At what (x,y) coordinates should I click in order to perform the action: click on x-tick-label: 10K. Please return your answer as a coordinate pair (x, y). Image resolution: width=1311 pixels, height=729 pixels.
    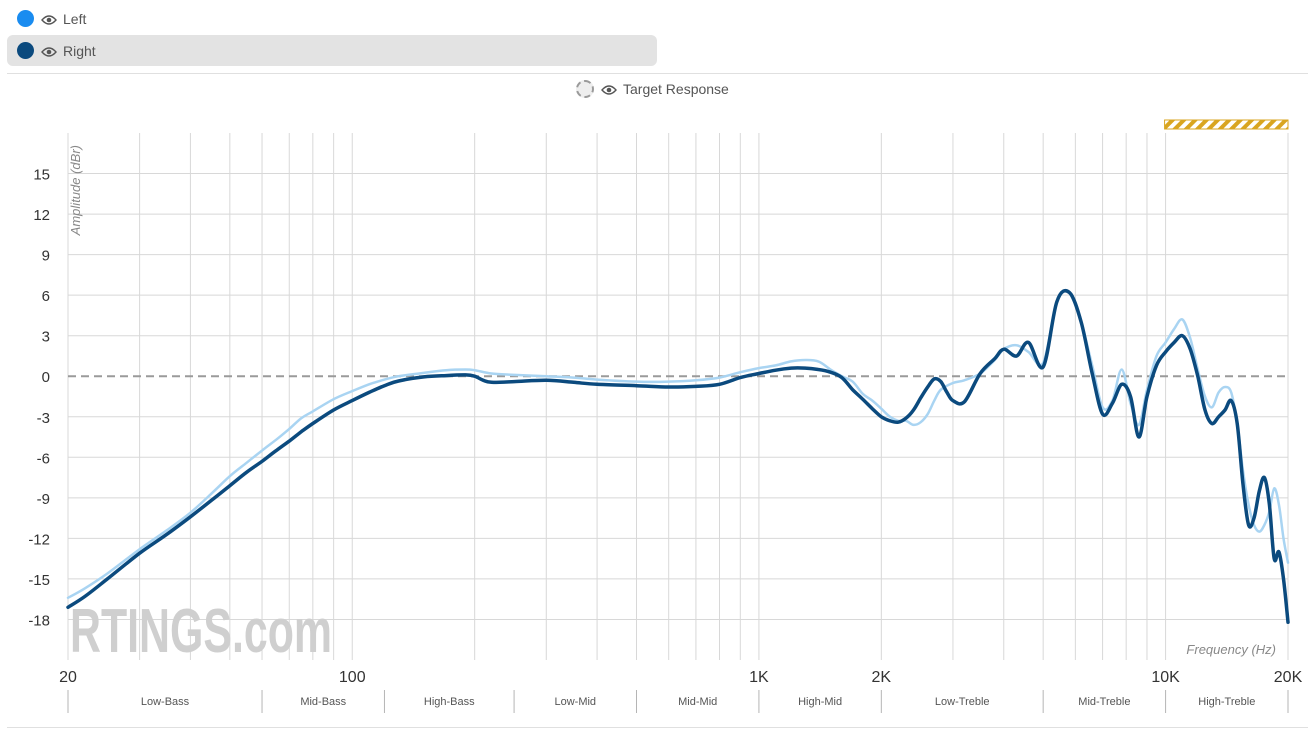
    Looking at the image, I should click on (1165, 677).